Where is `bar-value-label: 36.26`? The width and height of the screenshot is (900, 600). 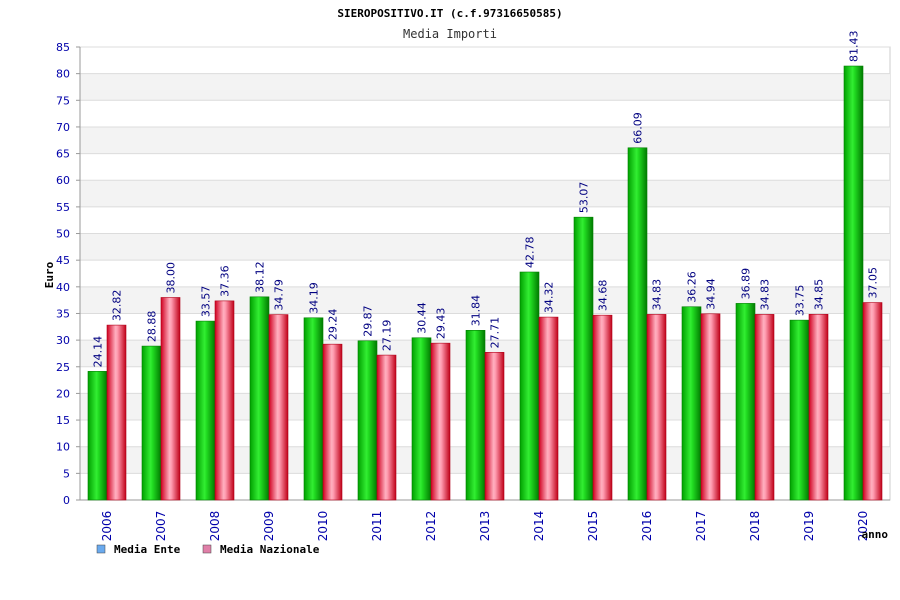 bar-value-label: 36.26 is located at coordinates (692, 287).